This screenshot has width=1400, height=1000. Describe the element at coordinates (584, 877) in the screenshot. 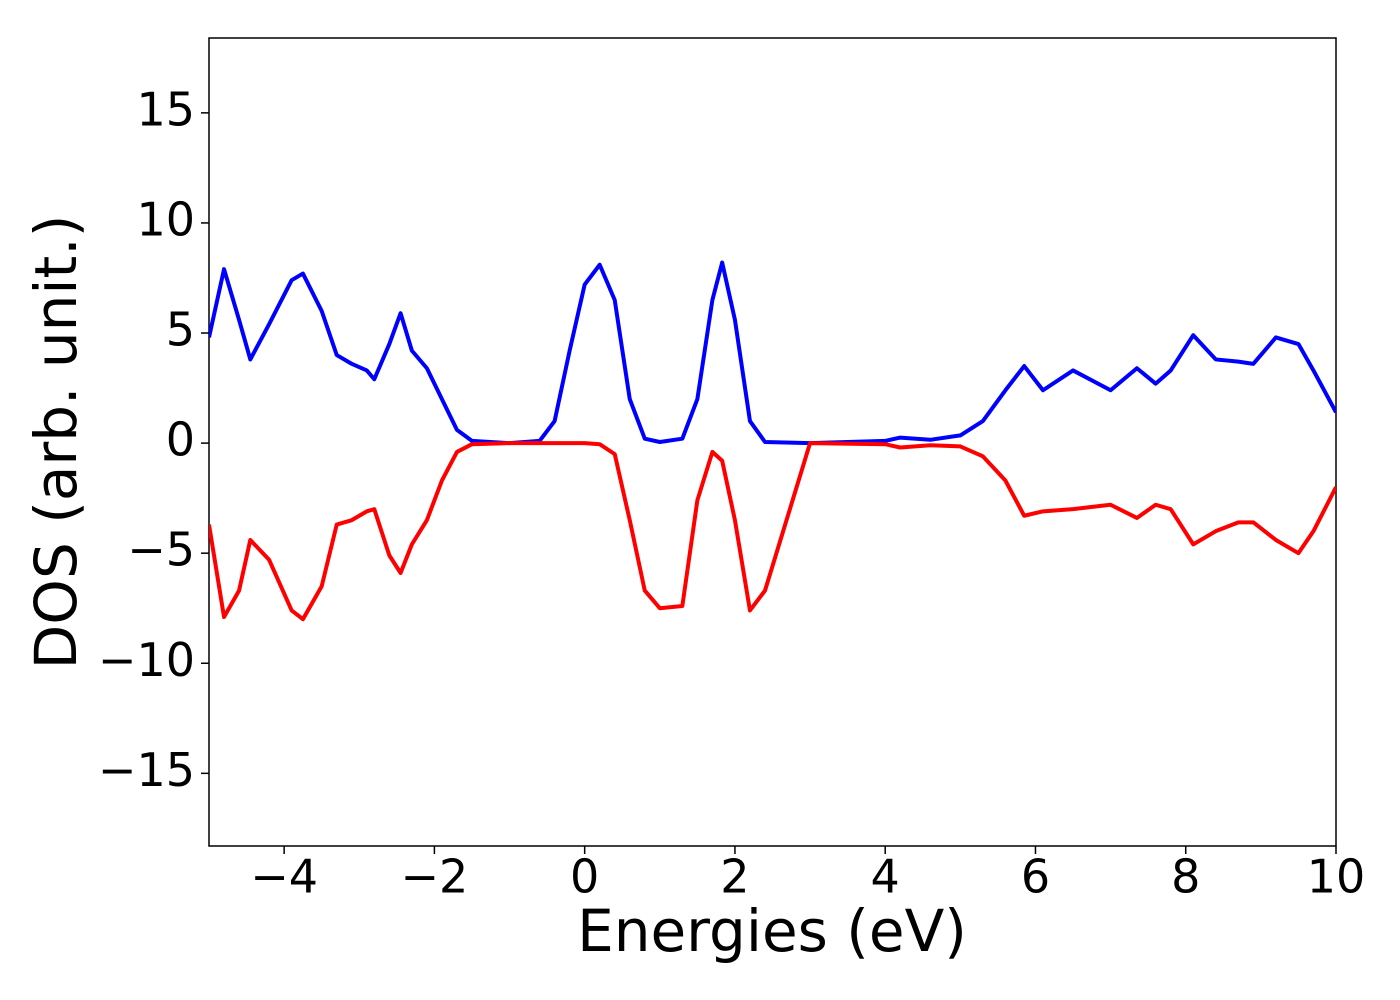

I see `x-tick-label: 0` at that location.